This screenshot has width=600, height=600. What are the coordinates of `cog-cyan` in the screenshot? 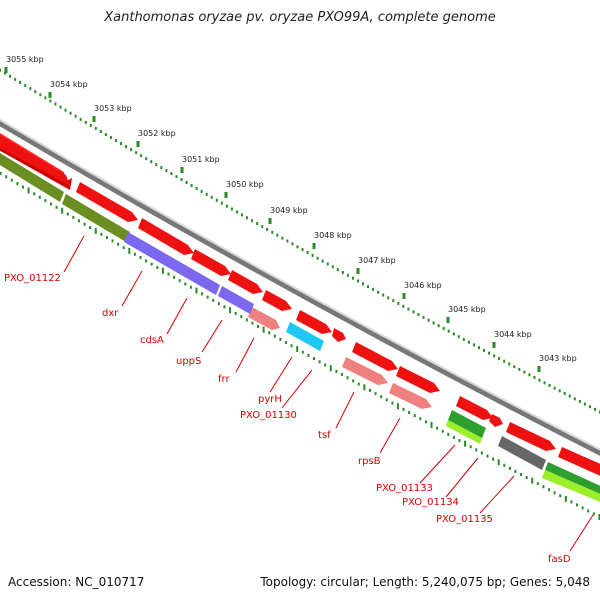 It's located at (305, 336).